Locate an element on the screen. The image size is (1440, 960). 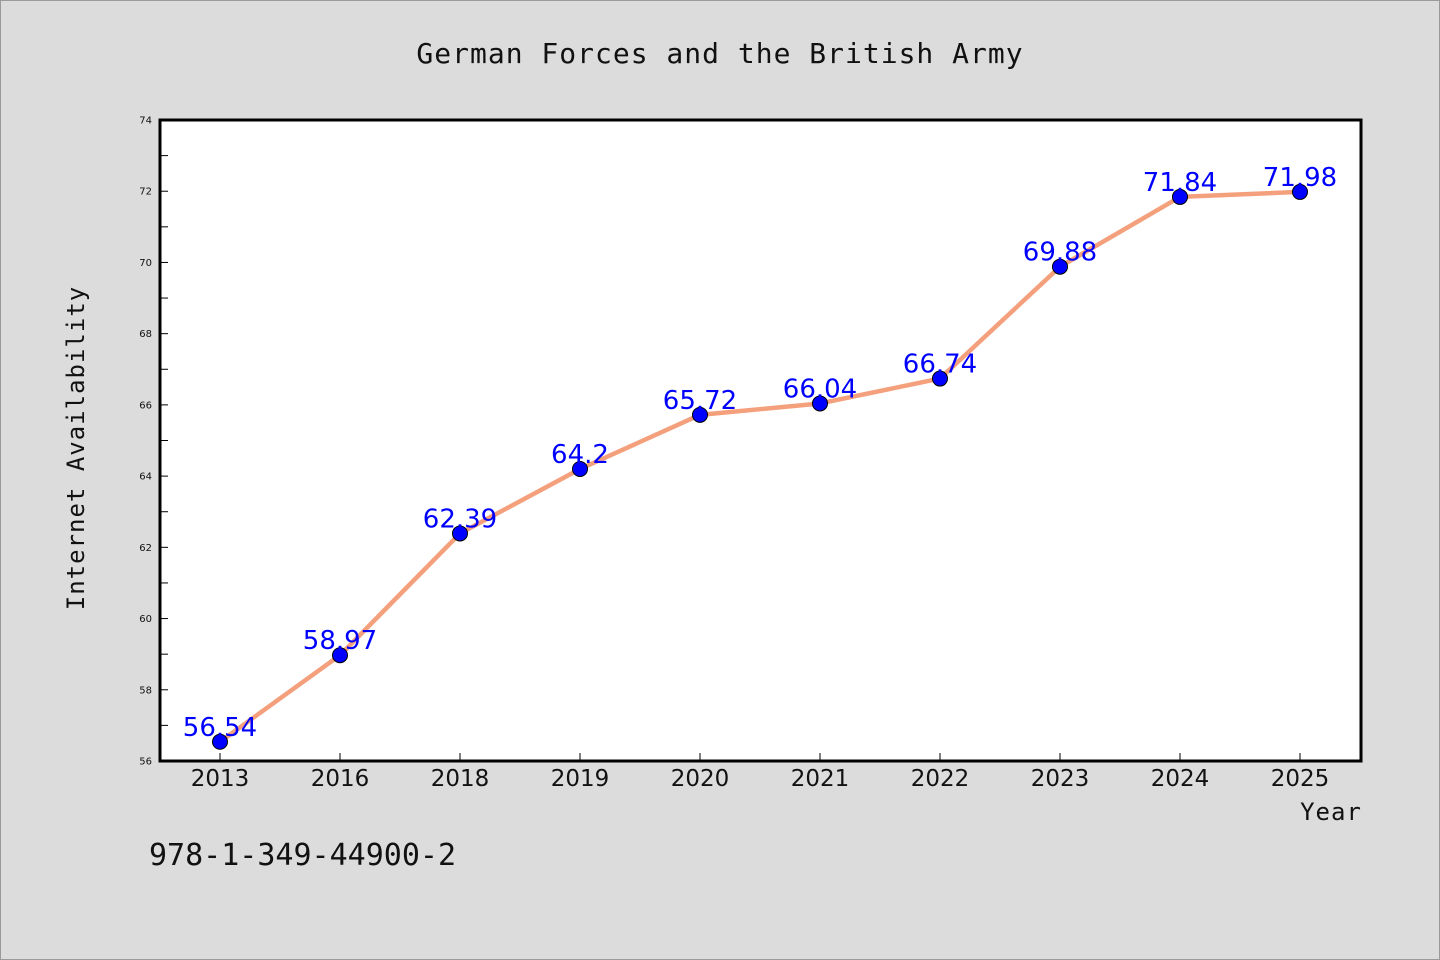
isbn-footer: 978-1-349-44900-2 is located at coordinates (302, 855).